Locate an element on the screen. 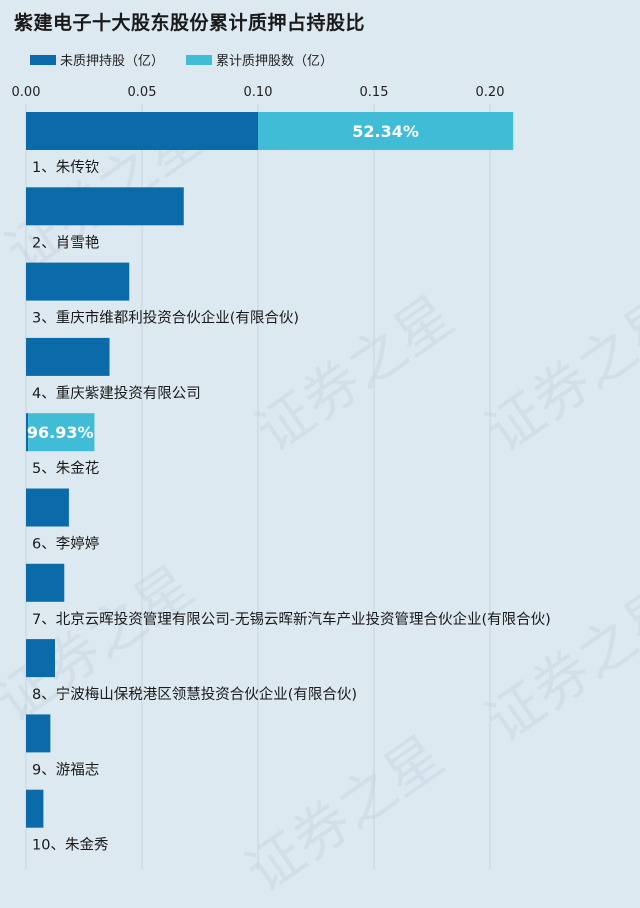 The width and height of the screenshot is (640, 908). category-label: 3、重庆市维都利投资合伙企业(有限合伙) is located at coordinates (165, 318).